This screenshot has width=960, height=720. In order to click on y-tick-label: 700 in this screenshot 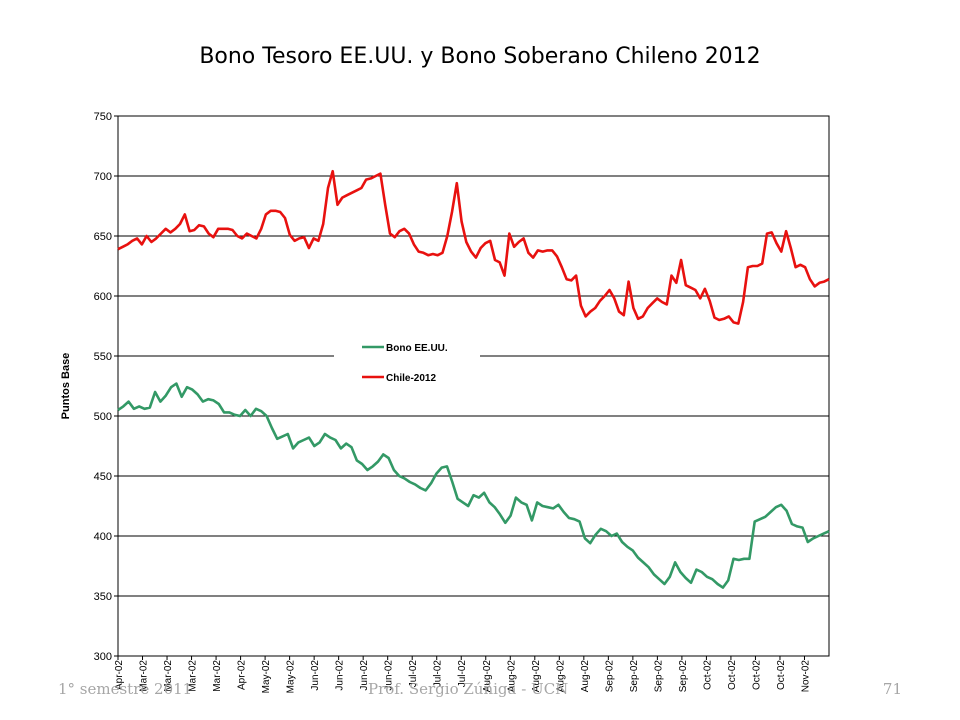, I will do `click(103, 177)`.